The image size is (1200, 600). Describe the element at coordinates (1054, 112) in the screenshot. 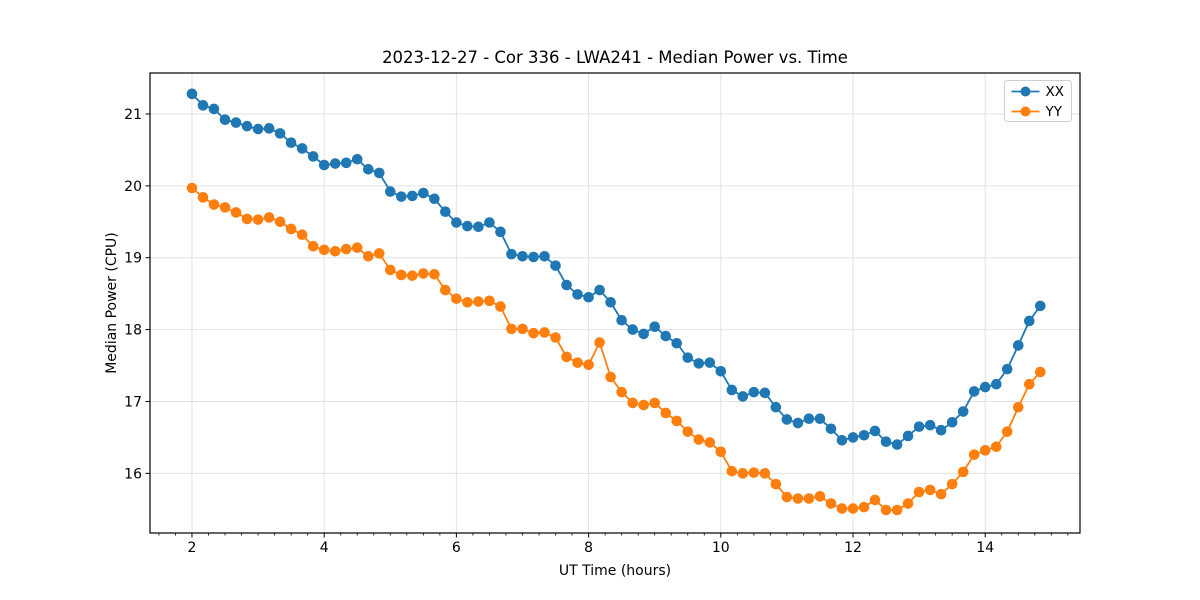

I see `legend-label: YY` at that location.